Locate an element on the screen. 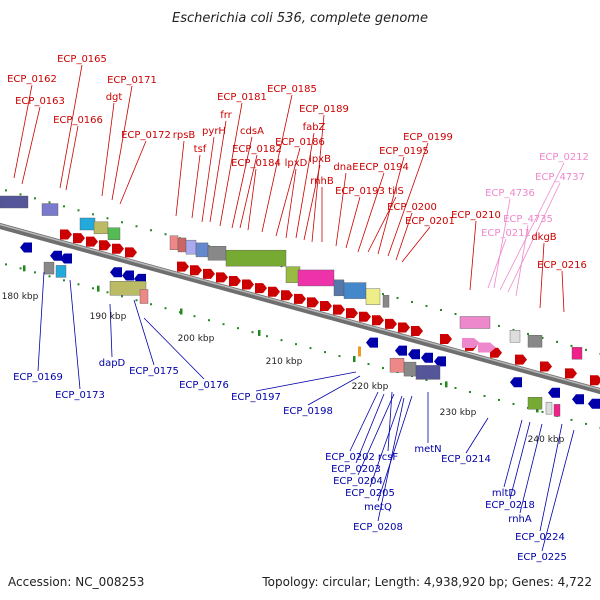 The height and width of the screenshot is (600, 600). gene-label: dapD is located at coordinates (112, 363).